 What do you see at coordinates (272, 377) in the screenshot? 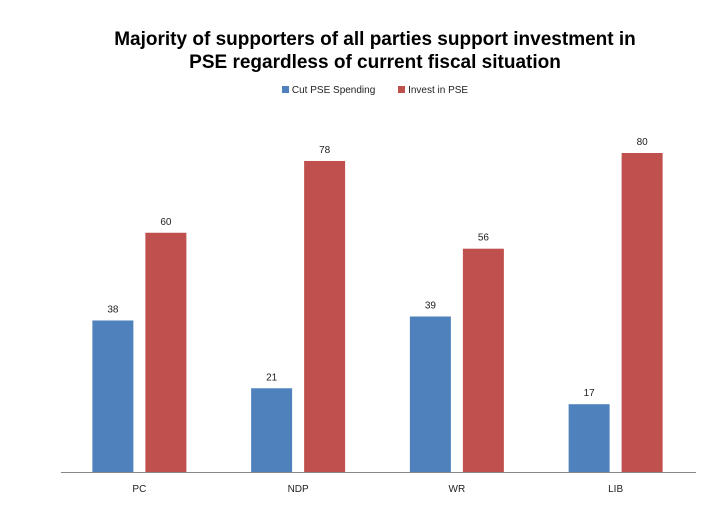
I see `data-label-ndp-cut: 21` at bounding box center [272, 377].